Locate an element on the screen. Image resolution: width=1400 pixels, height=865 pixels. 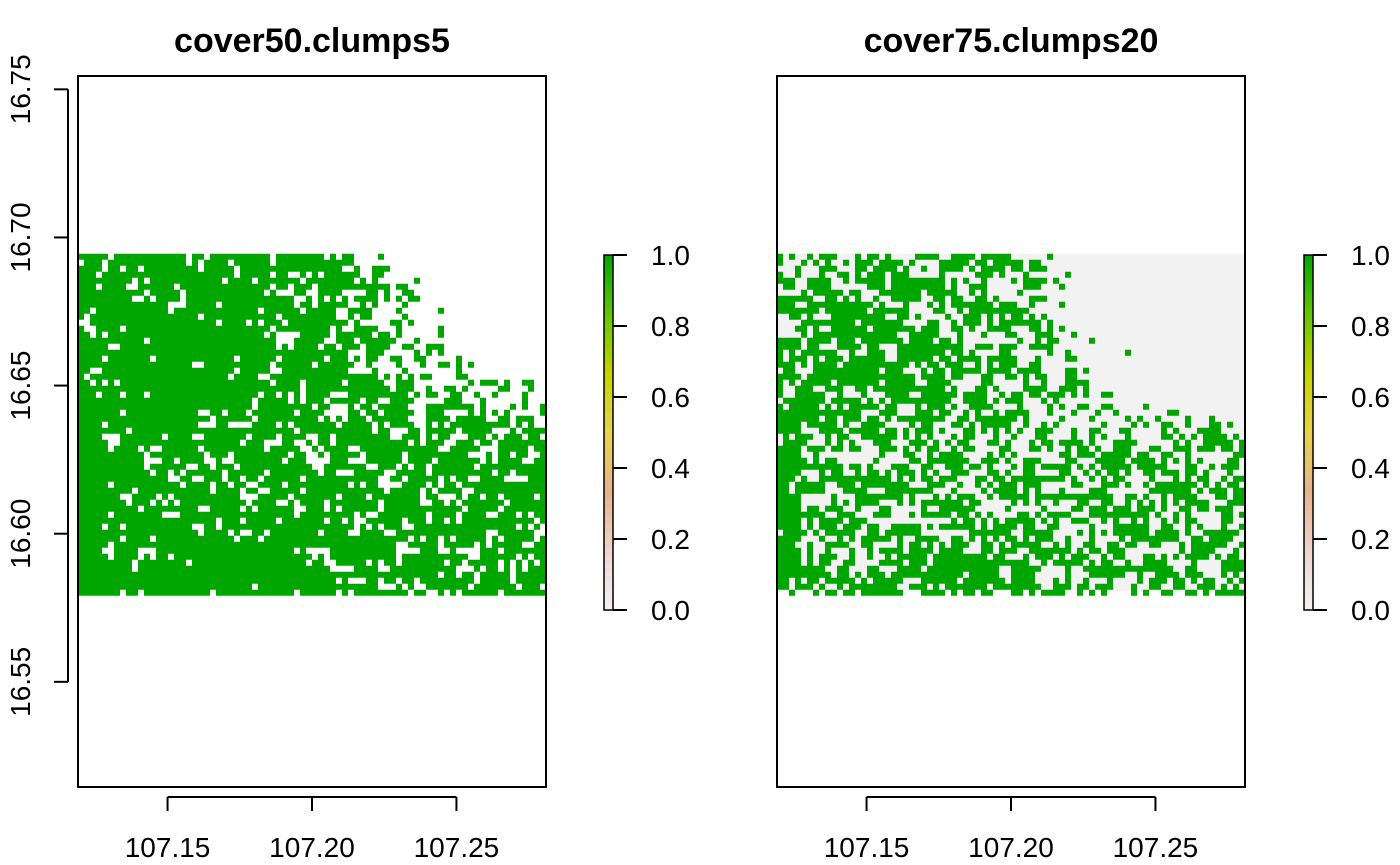
y-tick-label: 16.75 is located at coordinates (20, 89).